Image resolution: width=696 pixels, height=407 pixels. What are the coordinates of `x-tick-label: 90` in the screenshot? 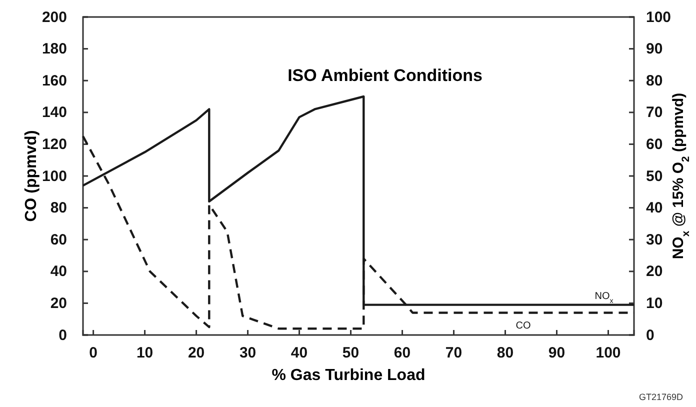 It's located at (557, 353).